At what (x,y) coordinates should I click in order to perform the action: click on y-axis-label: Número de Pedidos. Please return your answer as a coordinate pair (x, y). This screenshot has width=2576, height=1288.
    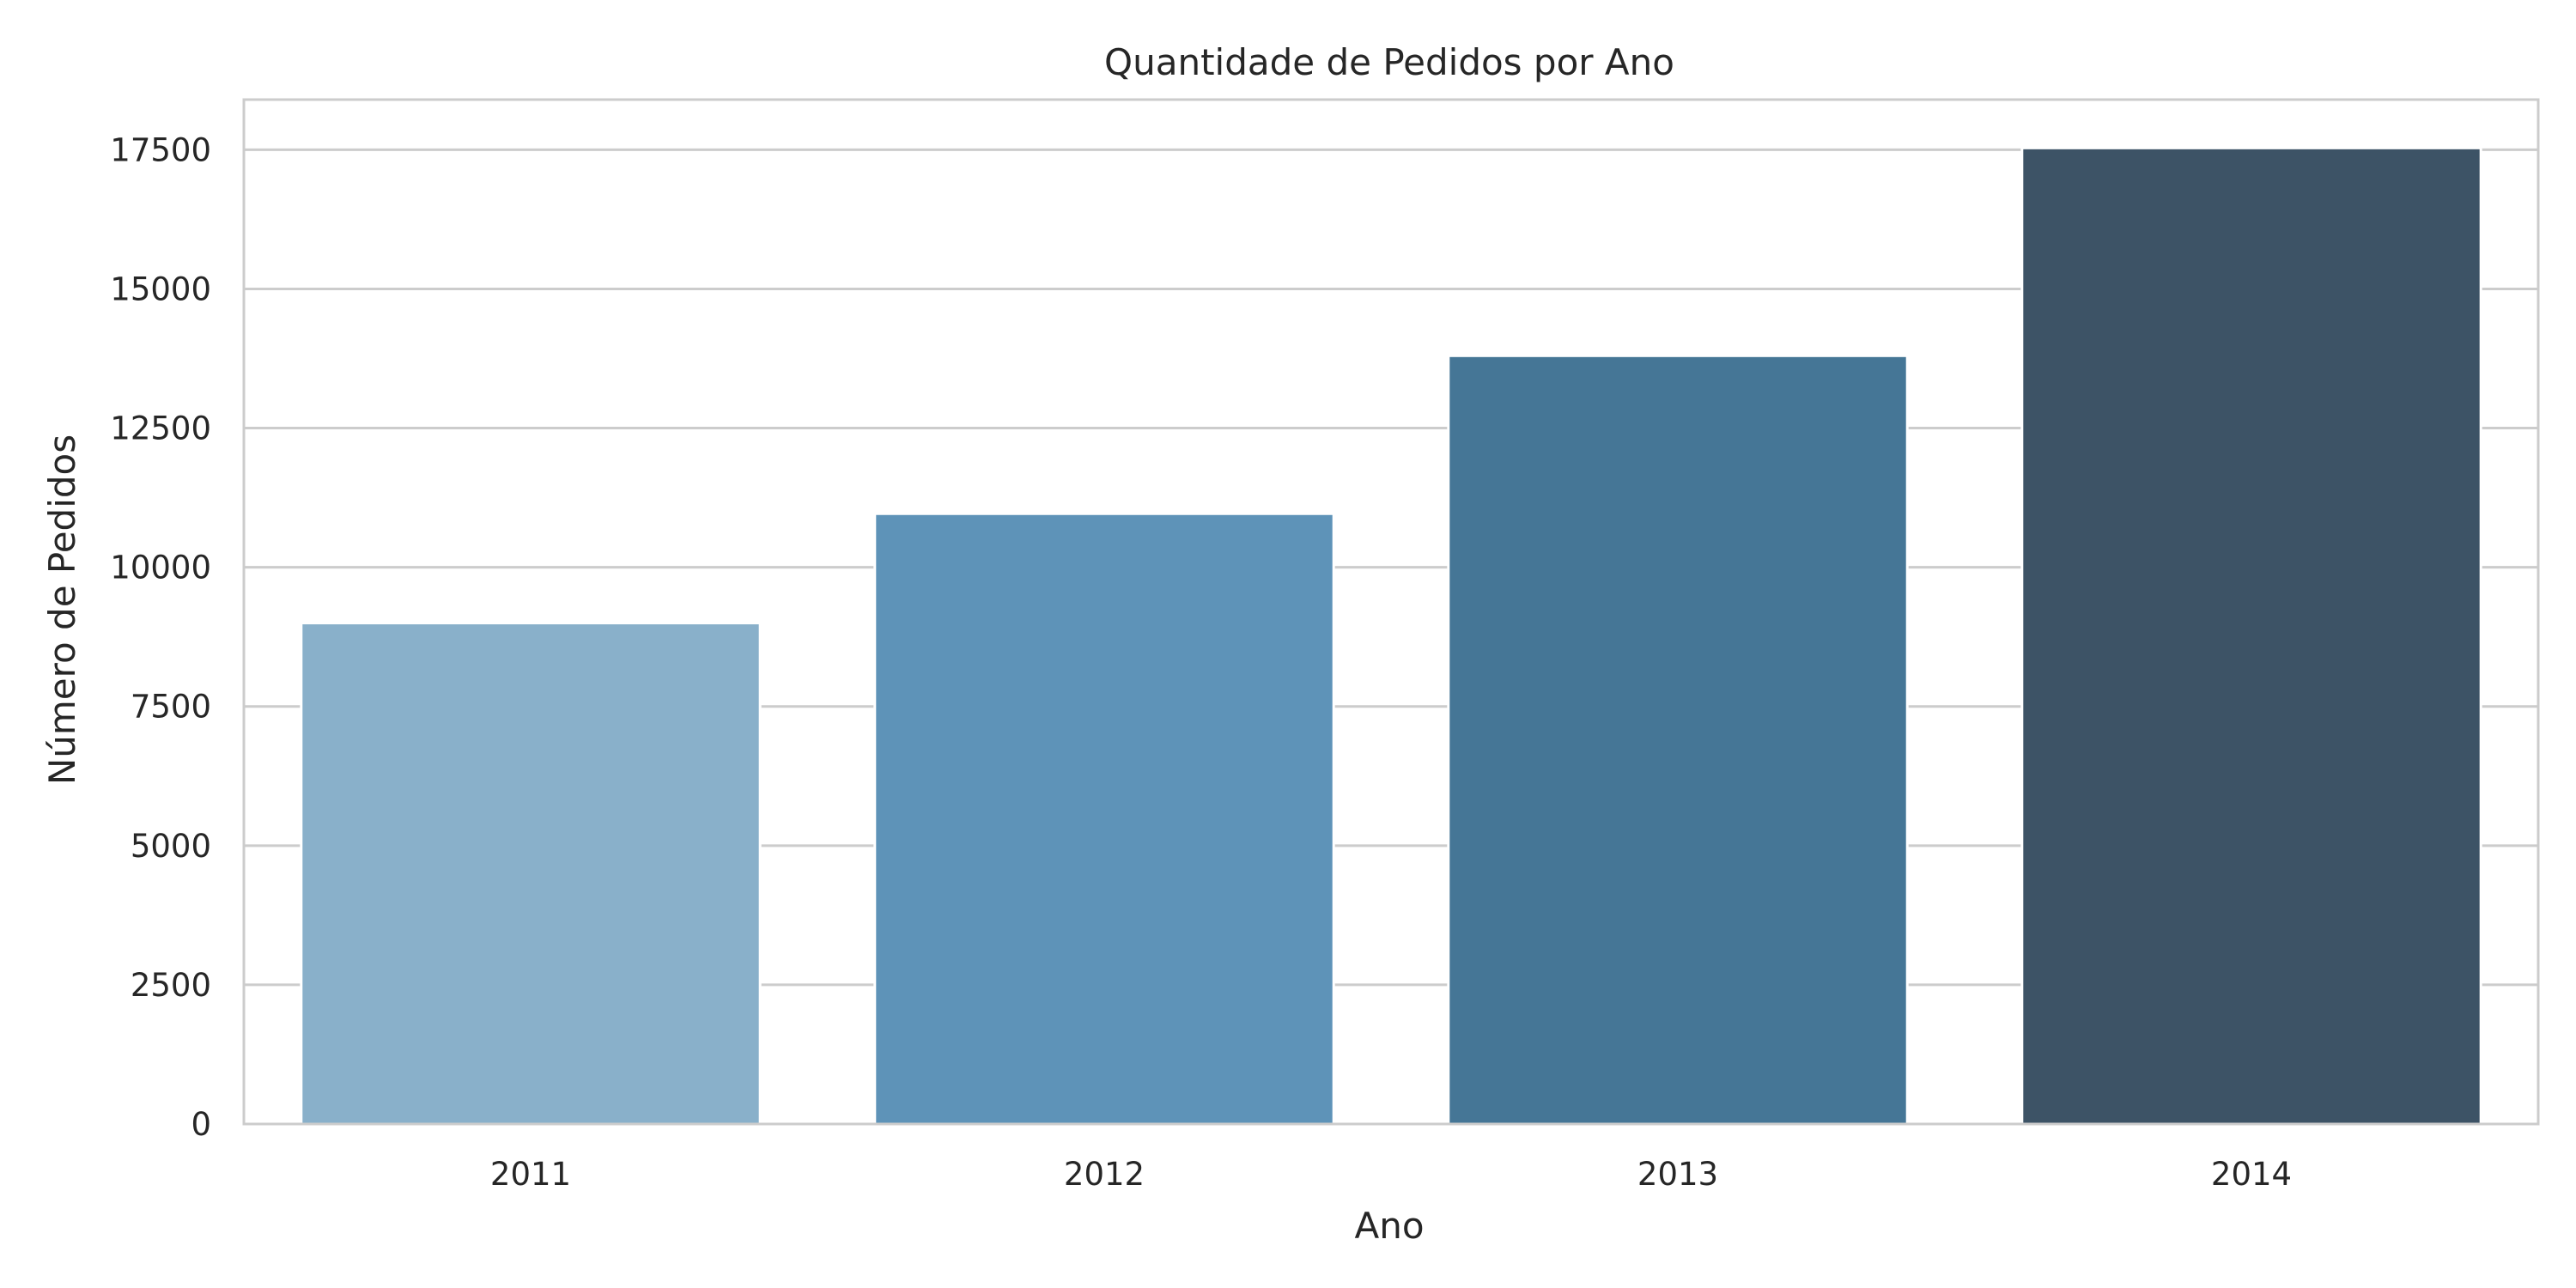
    Looking at the image, I should click on (62, 609).